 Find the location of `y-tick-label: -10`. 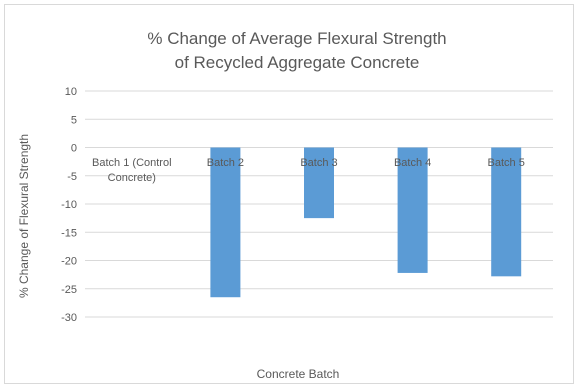

y-tick-label: -10 is located at coordinates (69, 205).